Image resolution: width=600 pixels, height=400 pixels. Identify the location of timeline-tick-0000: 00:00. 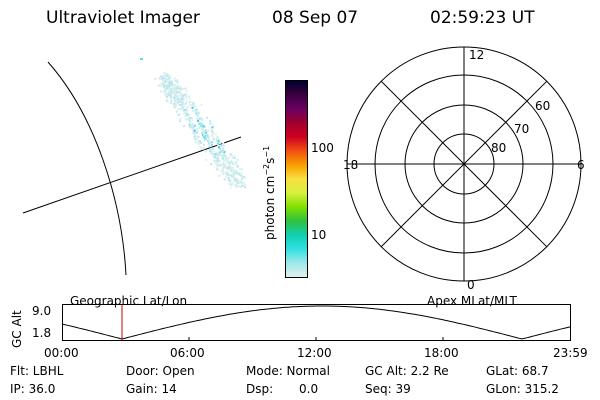
(61, 353).